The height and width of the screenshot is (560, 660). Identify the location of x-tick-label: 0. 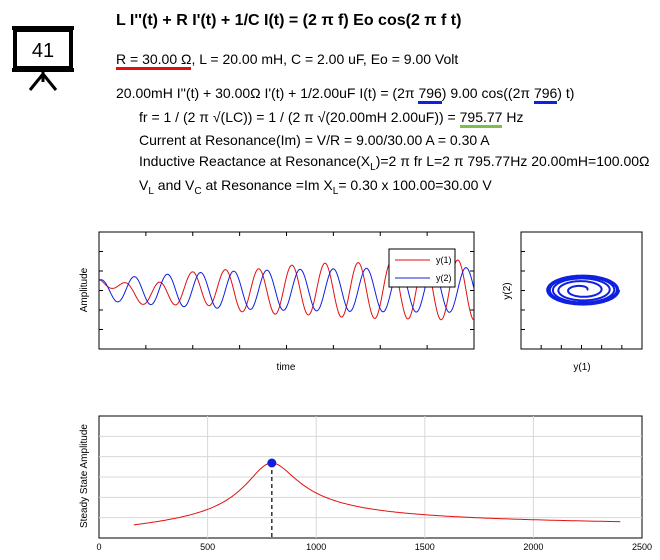
(98, 547).